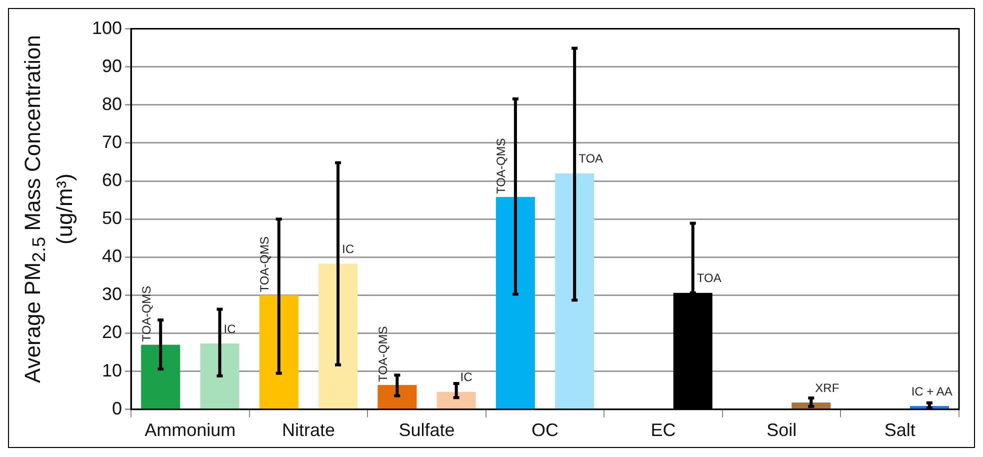 The width and height of the screenshot is (983, 457). I want to click on y-tick-label: 100, so click(107, 28).